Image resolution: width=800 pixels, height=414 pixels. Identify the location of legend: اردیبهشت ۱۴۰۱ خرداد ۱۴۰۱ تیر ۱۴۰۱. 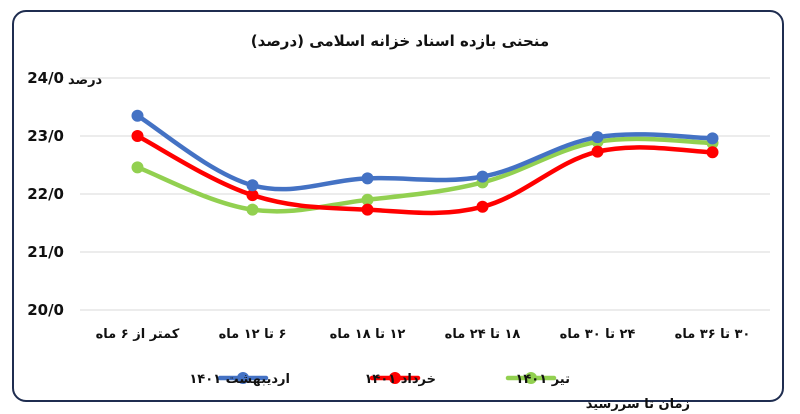
(379, 379).